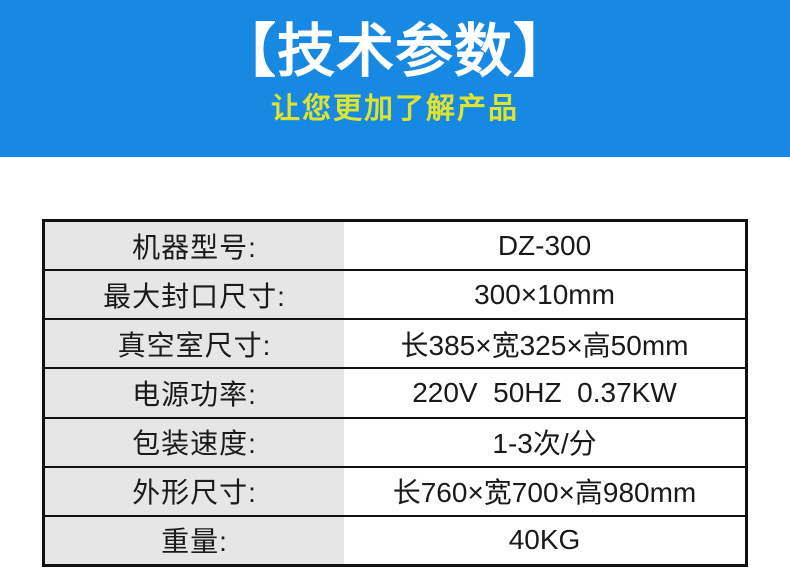  Describe the element at coordinates (395, 539) in the screenshot. I see `table-row: 重量: 40KG` at that location.